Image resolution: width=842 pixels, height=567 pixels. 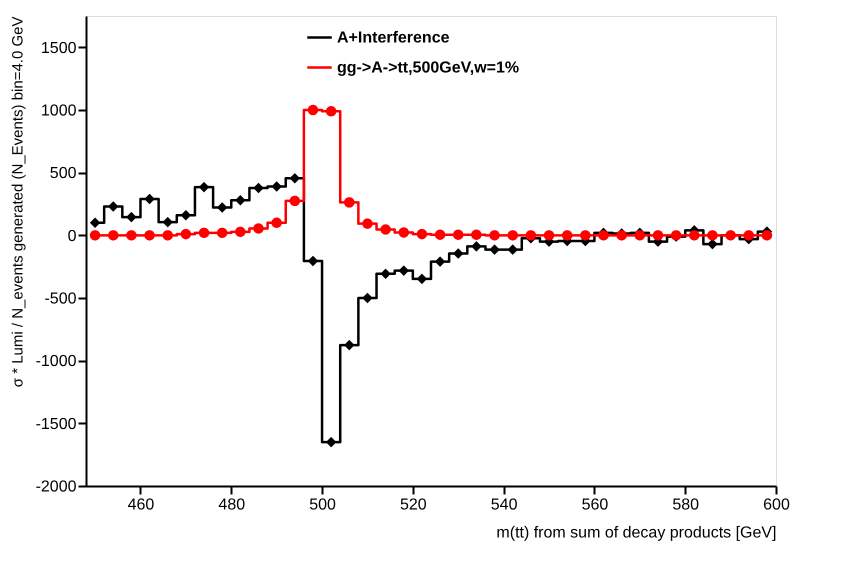 I want to click on x-tick-label: 580, so click(x=686, y=505).